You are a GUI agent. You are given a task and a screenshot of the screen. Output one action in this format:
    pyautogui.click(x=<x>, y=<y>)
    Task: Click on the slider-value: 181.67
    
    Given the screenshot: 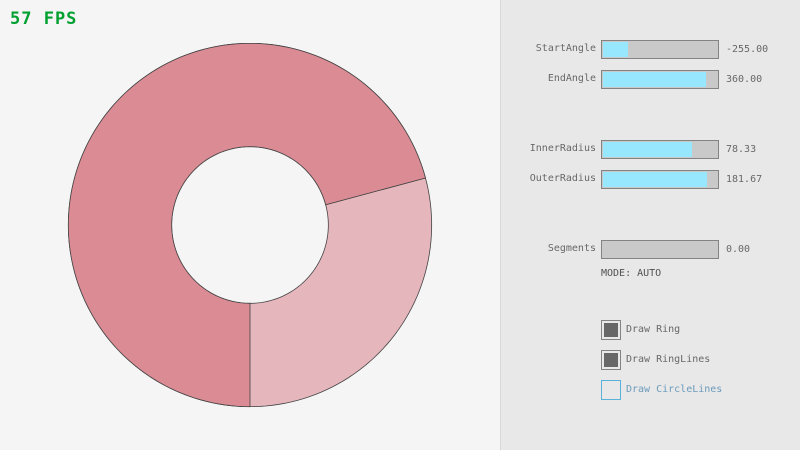 What is the action you would take?
    pyautogui.click(x=744, y=179)
    